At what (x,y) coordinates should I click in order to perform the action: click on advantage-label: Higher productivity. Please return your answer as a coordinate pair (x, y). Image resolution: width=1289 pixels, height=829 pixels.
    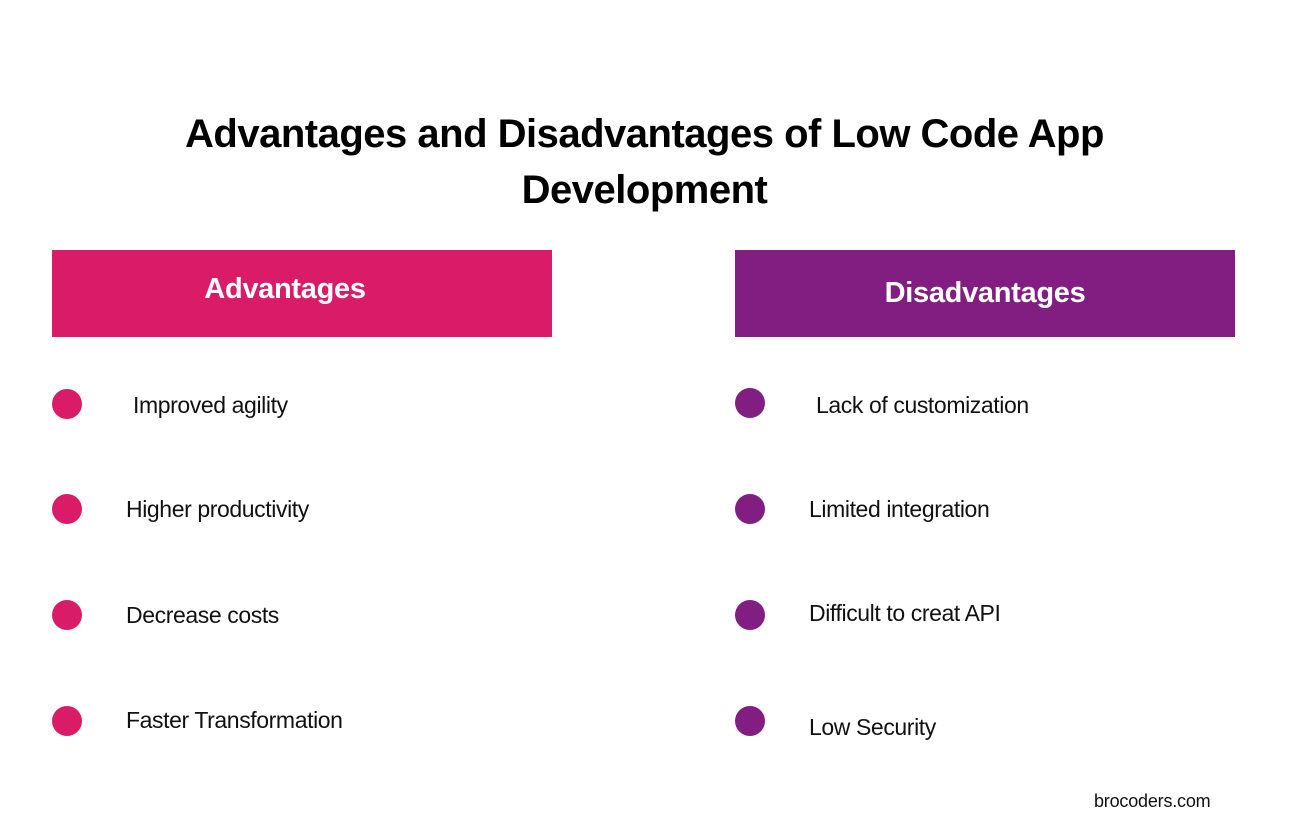
    Looking at the image, I should click on (217, 509).